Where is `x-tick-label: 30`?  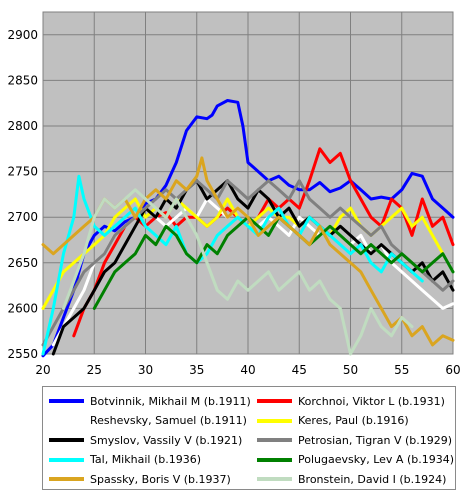 x-tick-label: 30 is located at coordinates (145, 370).